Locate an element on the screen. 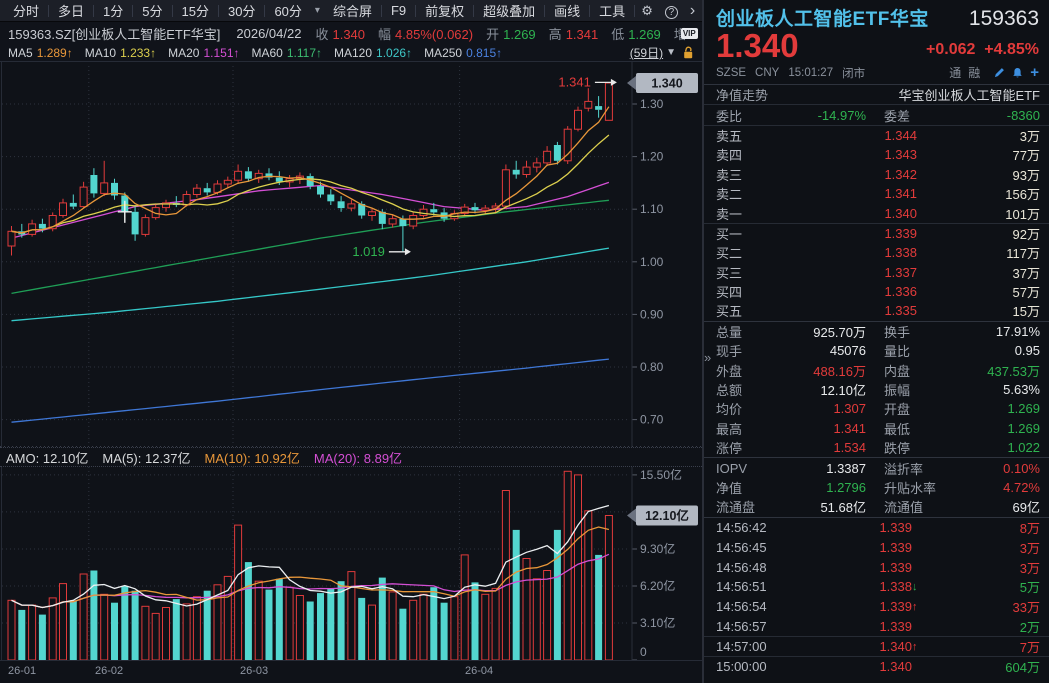 This screenshot has height=683, width=1049. instrument-name: 创业板人工智能ETF华宝 is located at coordinates (822, 19).